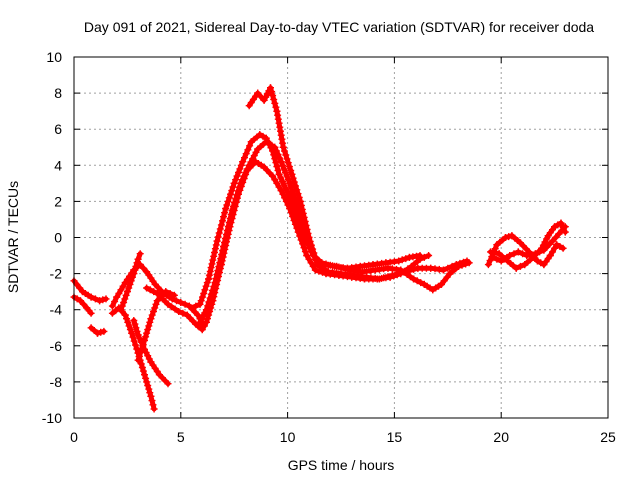 The width and height of the screenshot is (640, 480). I want to click on x-tick-label: 5, so click(181, 437).